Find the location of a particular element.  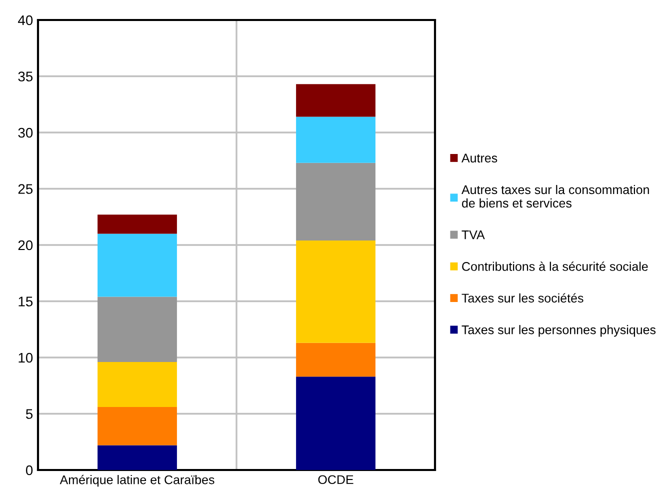

y-tick-label: 40 is located at coordinates (25, 20).